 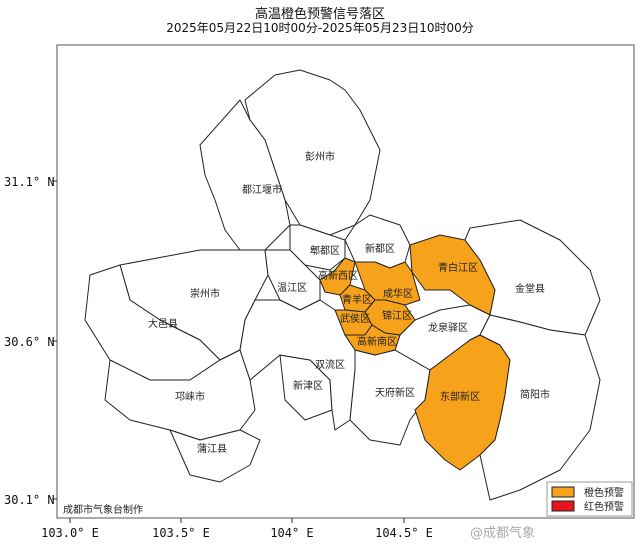 What do you see at coordinates (563, 492) in the screenshot?
I see `legend-swatch-orange` at bounding box center [563, 492].